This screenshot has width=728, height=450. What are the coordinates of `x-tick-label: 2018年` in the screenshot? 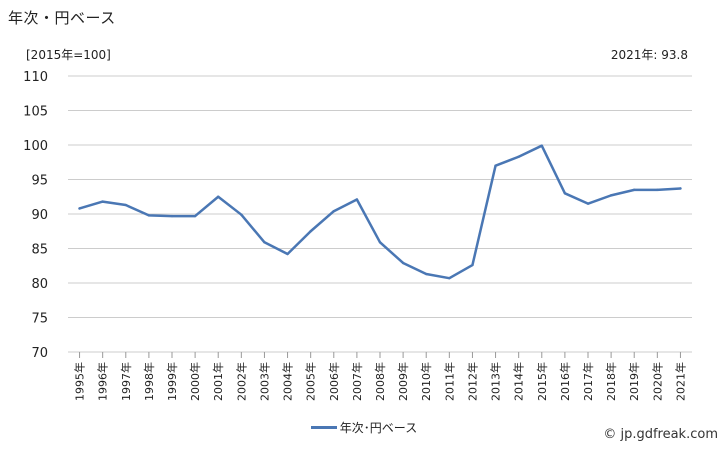 It's located at (611, 381).